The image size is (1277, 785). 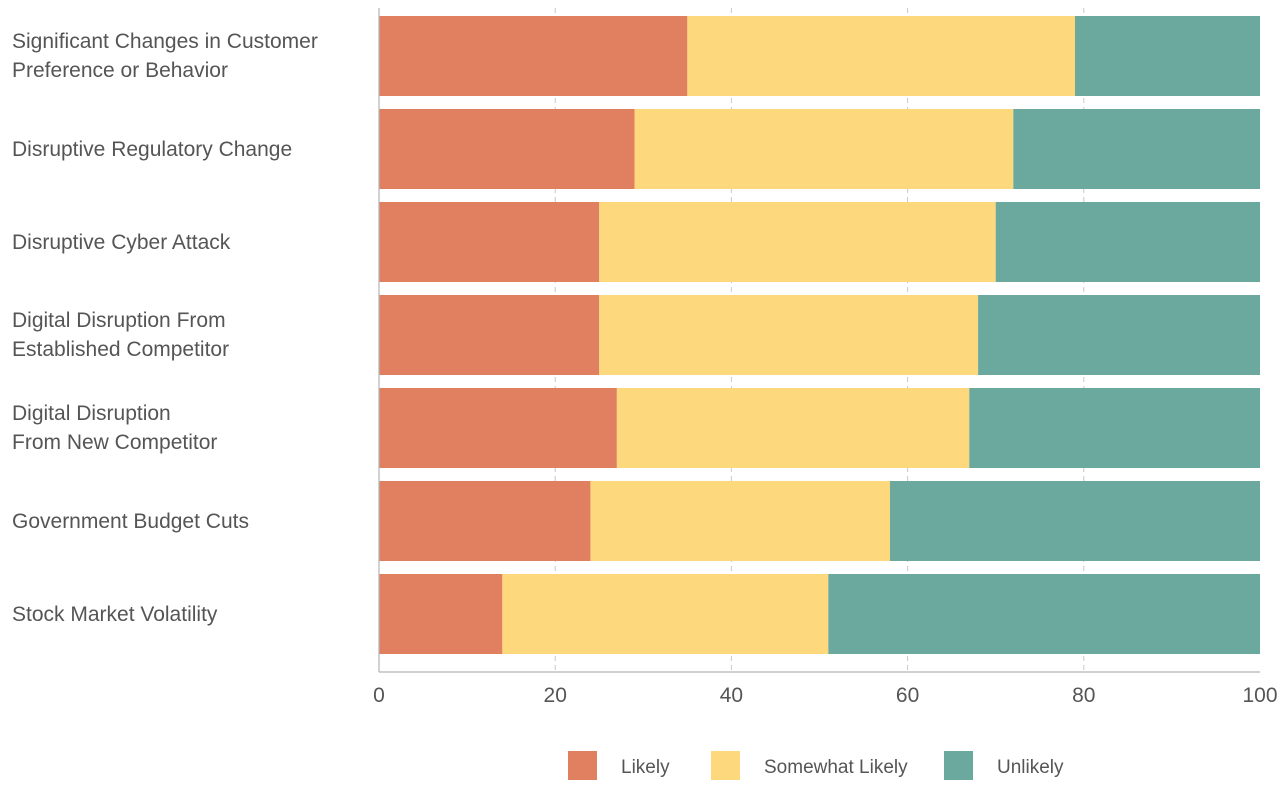 I want to click on legend-label: Unlikely, so click(x=1030, y=767).